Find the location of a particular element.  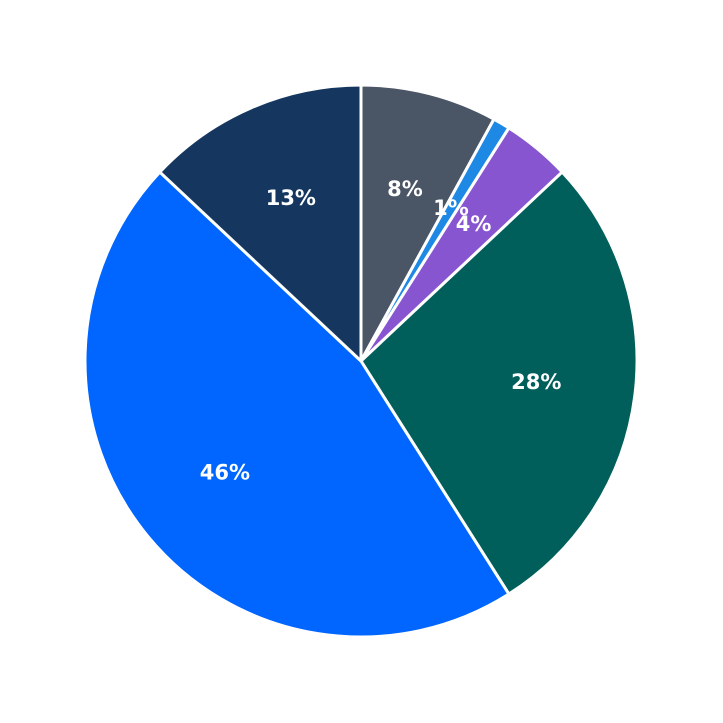

value-label: 28% is located at coordinates (536, 382).